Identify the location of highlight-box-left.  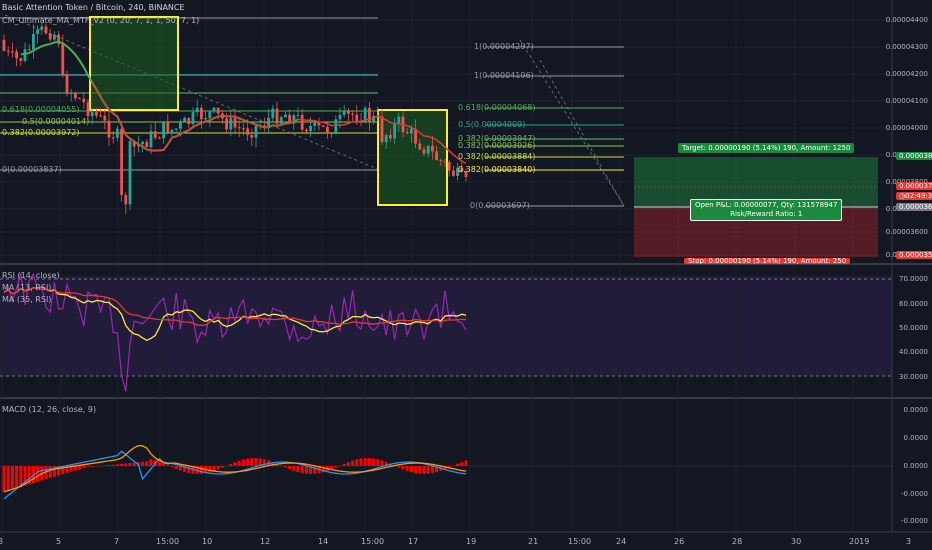
(134, 63).